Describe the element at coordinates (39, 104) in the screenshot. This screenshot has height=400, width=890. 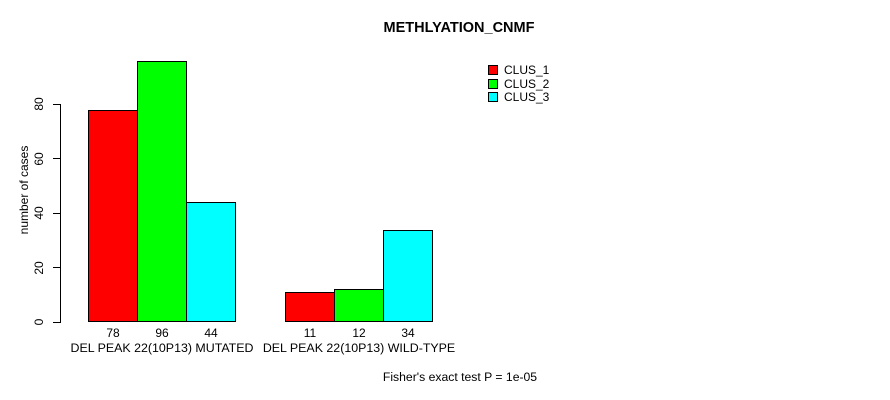
I see `y-tick-label: 80` at that location.